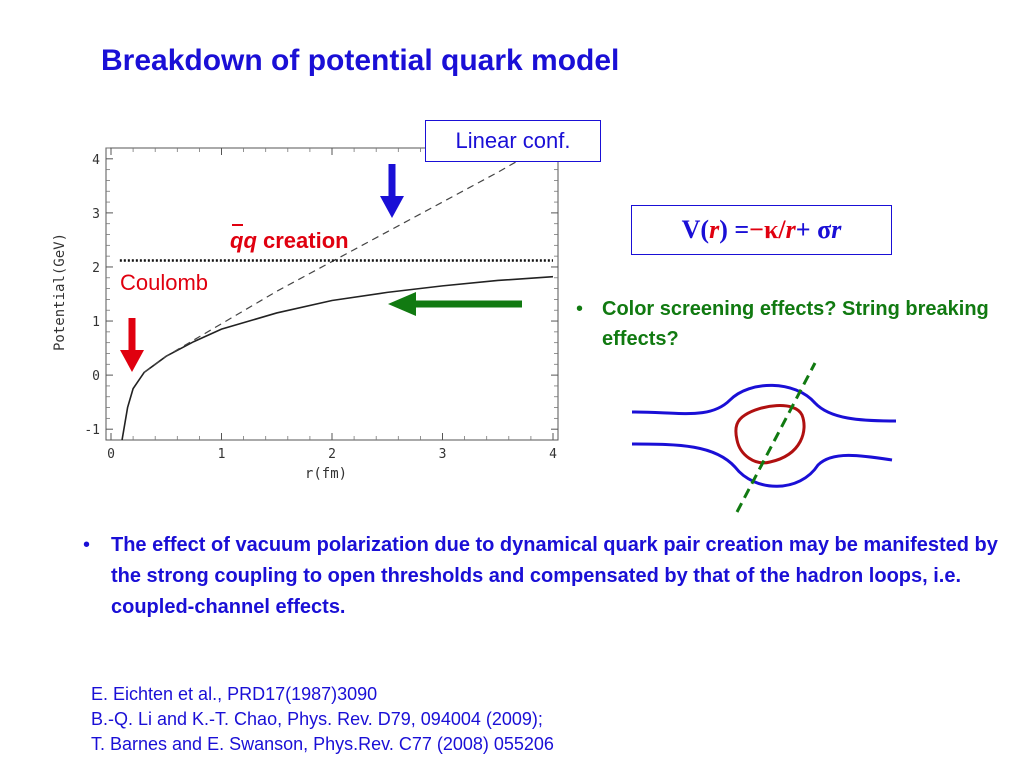 The height and width of the screenshot is (768, 1024). Describe the element at coordinates (695, 229) in the screenshot. I see `formula-v: V(` at that location.